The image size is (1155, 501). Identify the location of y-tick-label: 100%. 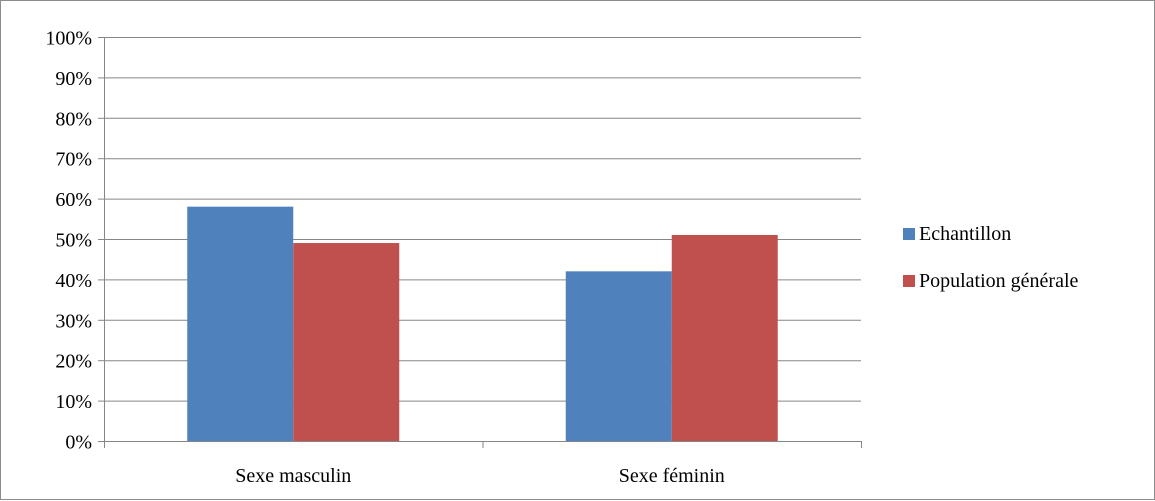
(68, 39).